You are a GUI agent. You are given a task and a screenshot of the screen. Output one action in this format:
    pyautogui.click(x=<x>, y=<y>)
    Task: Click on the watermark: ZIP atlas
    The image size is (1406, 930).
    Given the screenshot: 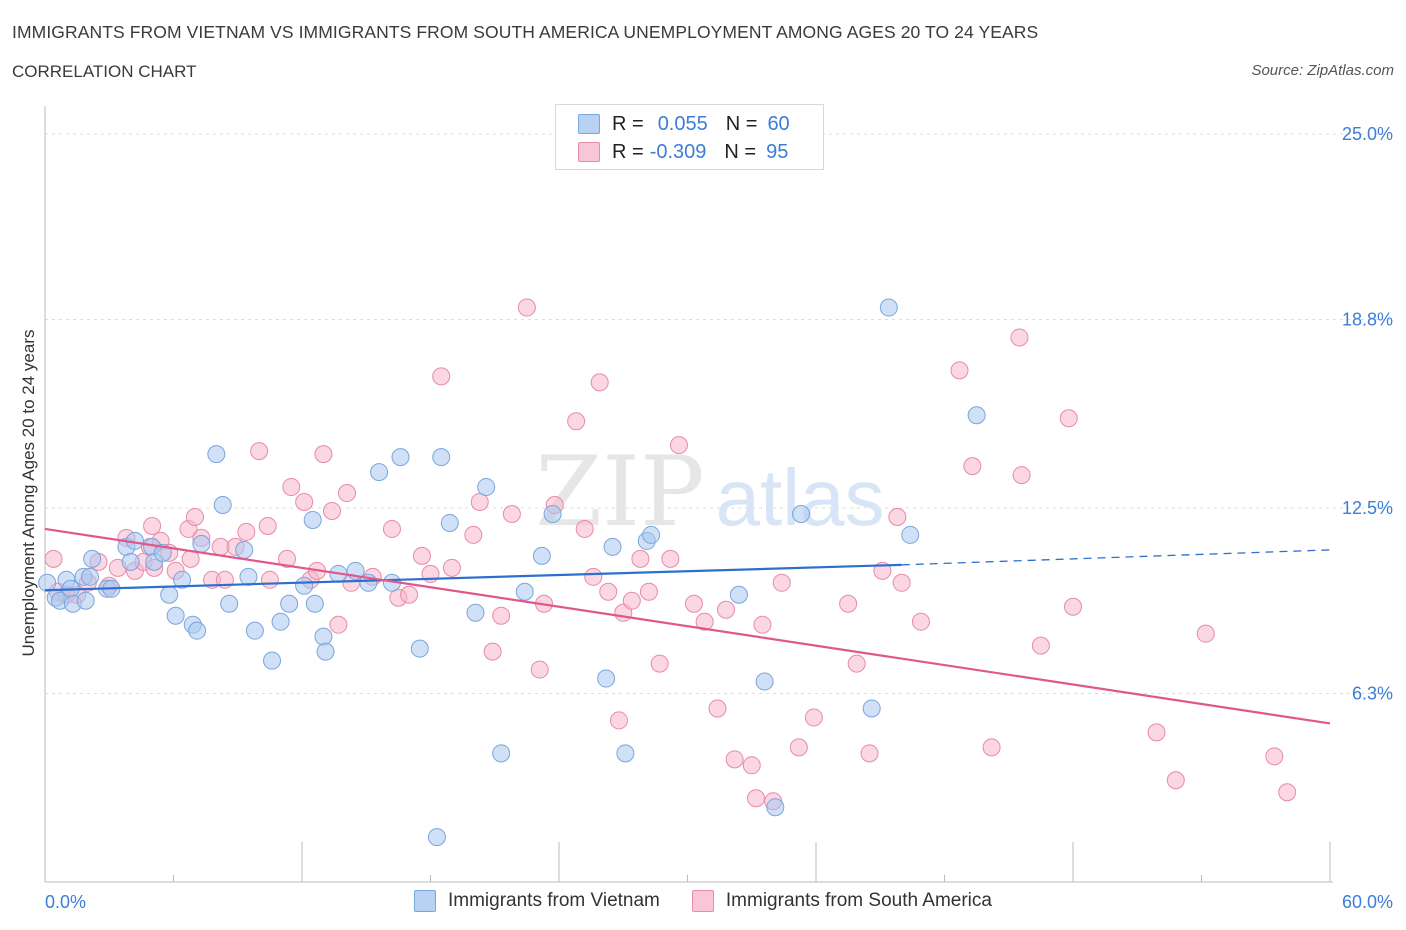 What is the action you would take?
    pyautogui.click(x=709, y=492)
    